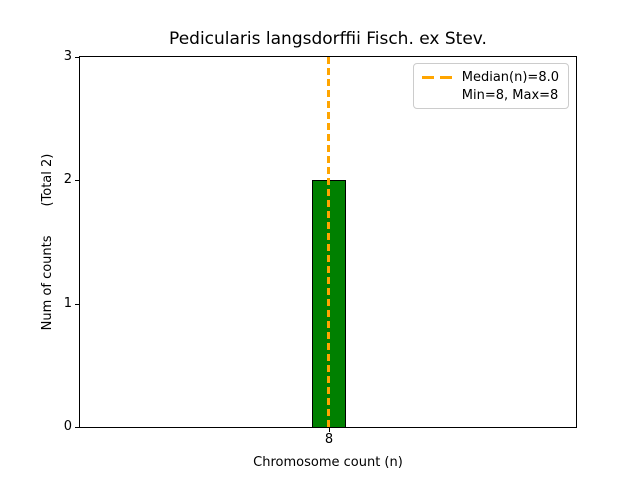 This screenshot has height=480, width=640. I want to click on y-tick-label-0: 0, so click(67, 426).